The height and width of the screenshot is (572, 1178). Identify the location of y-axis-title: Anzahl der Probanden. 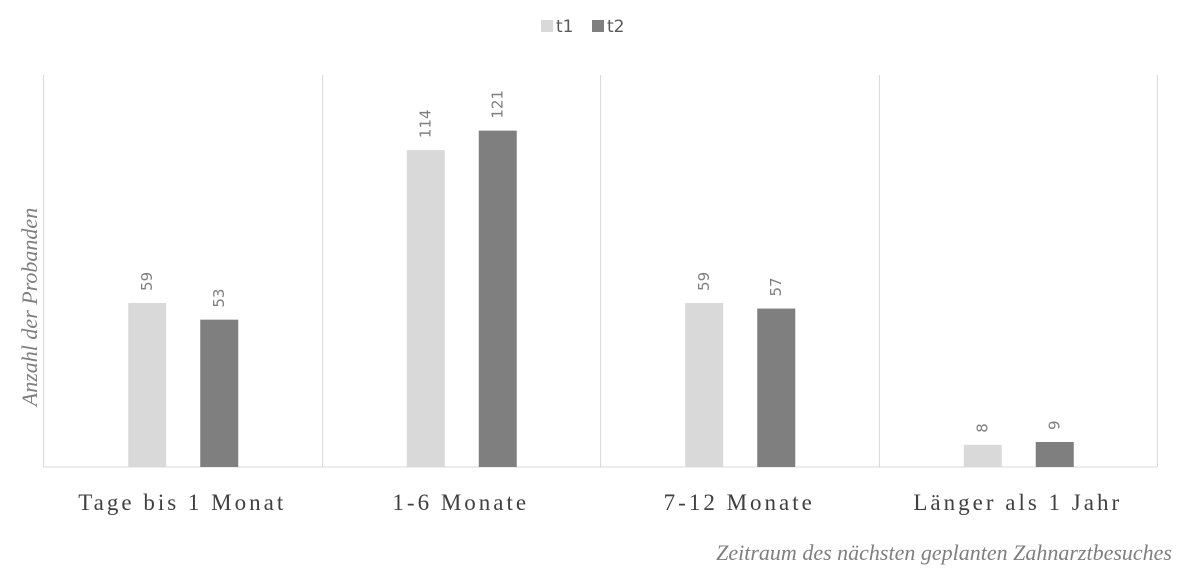
(29, 308).